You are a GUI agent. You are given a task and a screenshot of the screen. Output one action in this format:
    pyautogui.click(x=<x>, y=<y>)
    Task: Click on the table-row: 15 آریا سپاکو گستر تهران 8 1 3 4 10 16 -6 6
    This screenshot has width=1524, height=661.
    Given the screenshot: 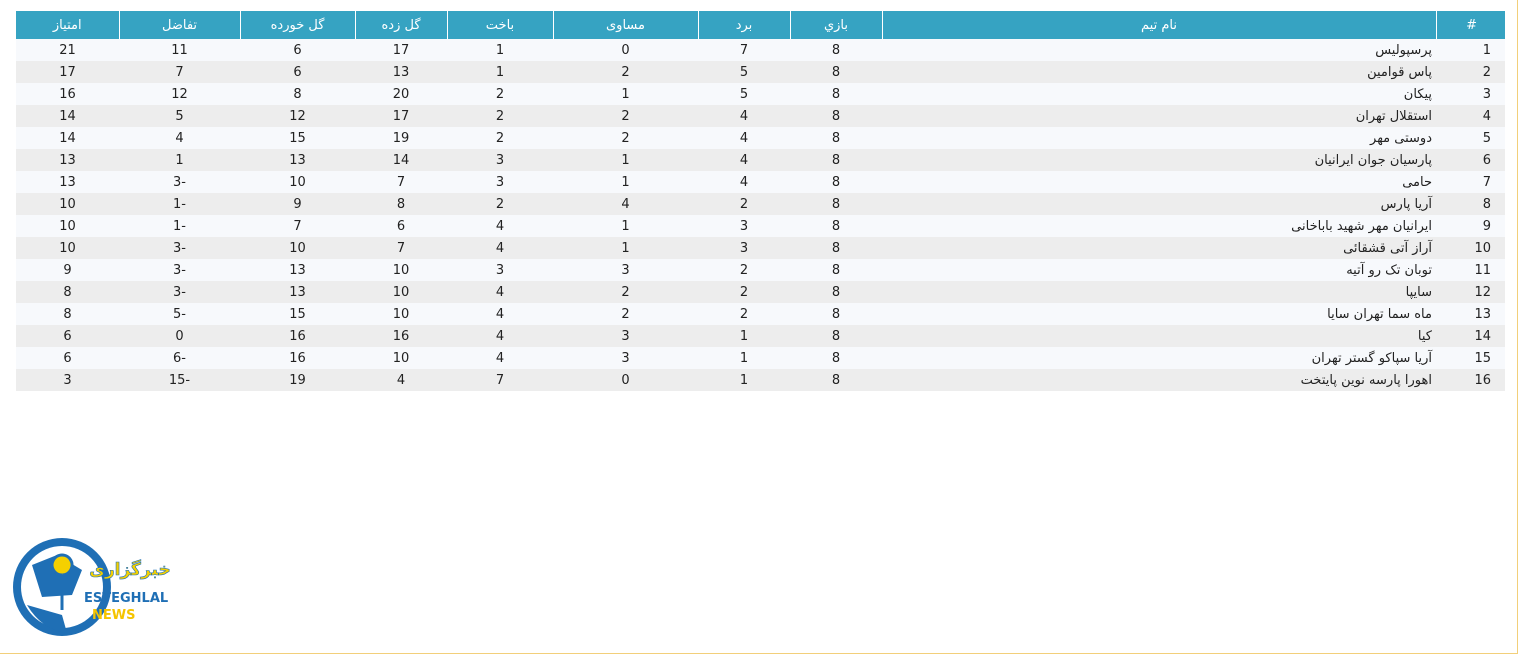 What is the action you would take?
    pyautogui.click(x=760, y=358)
    